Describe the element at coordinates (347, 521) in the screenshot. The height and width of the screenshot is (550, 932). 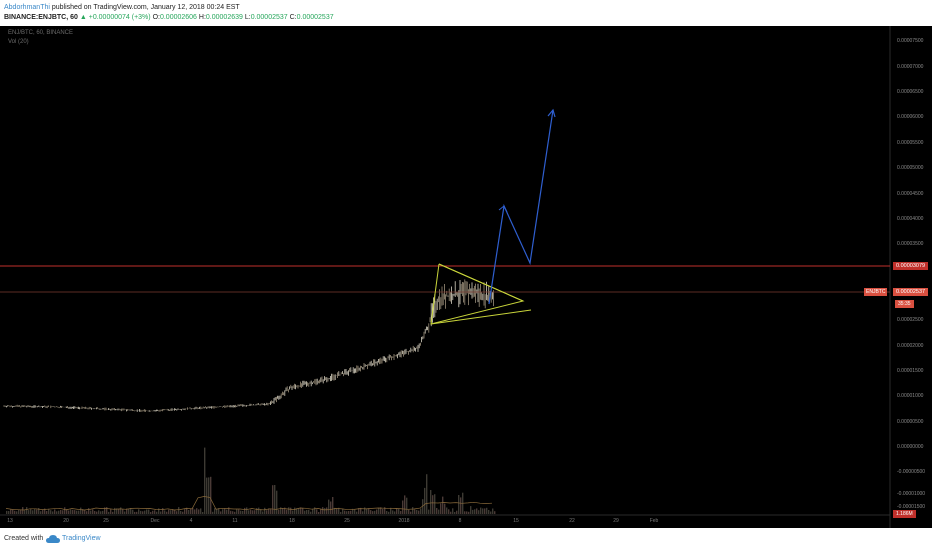
I see `x-tick: 25` at that location.